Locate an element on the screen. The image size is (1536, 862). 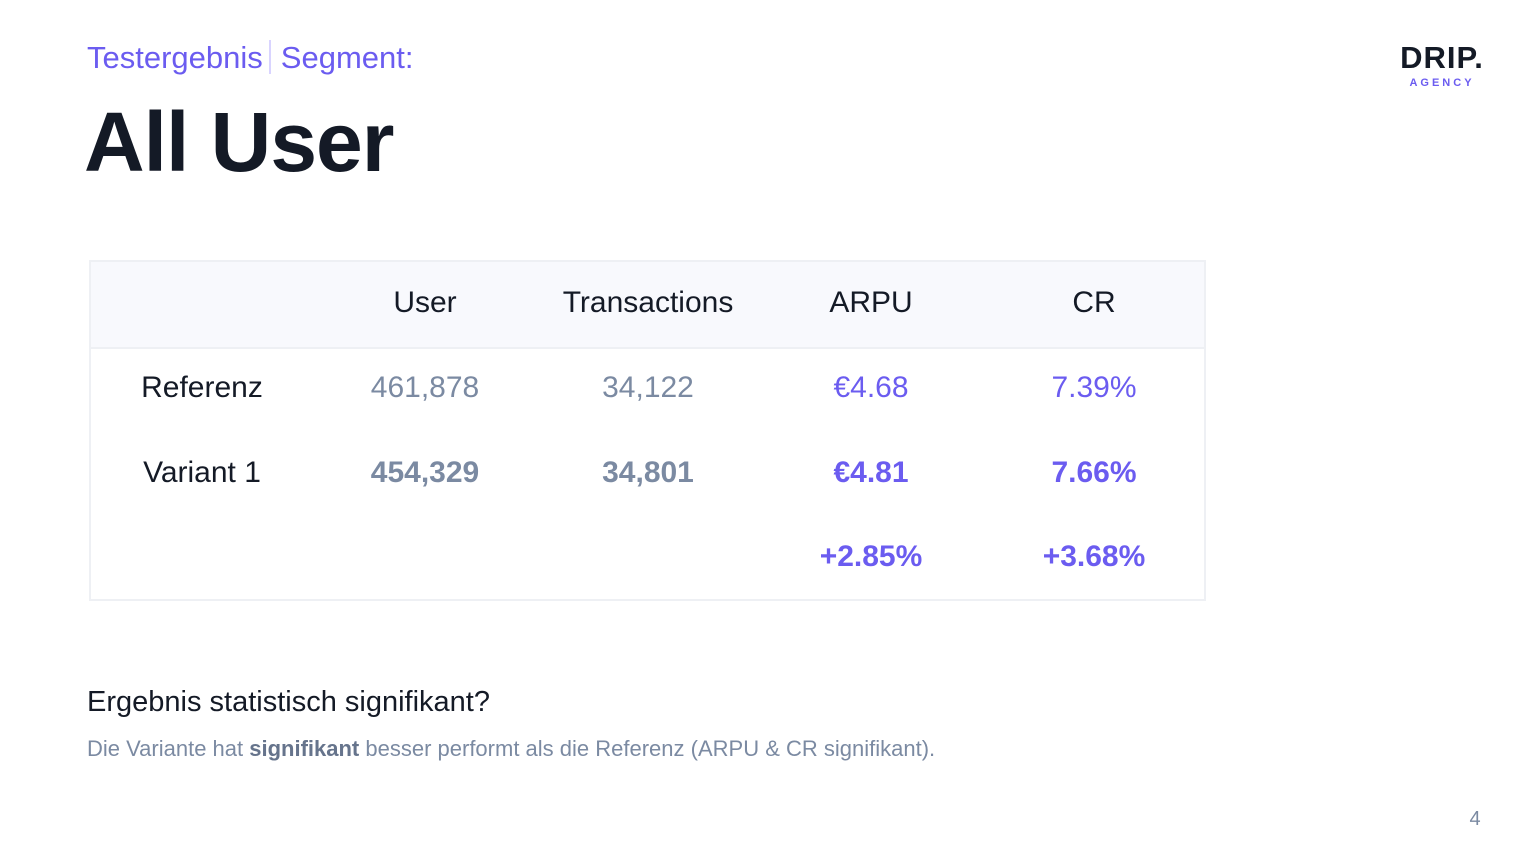
kicker-label: Testergebnis is located at coordinates (175, 57).